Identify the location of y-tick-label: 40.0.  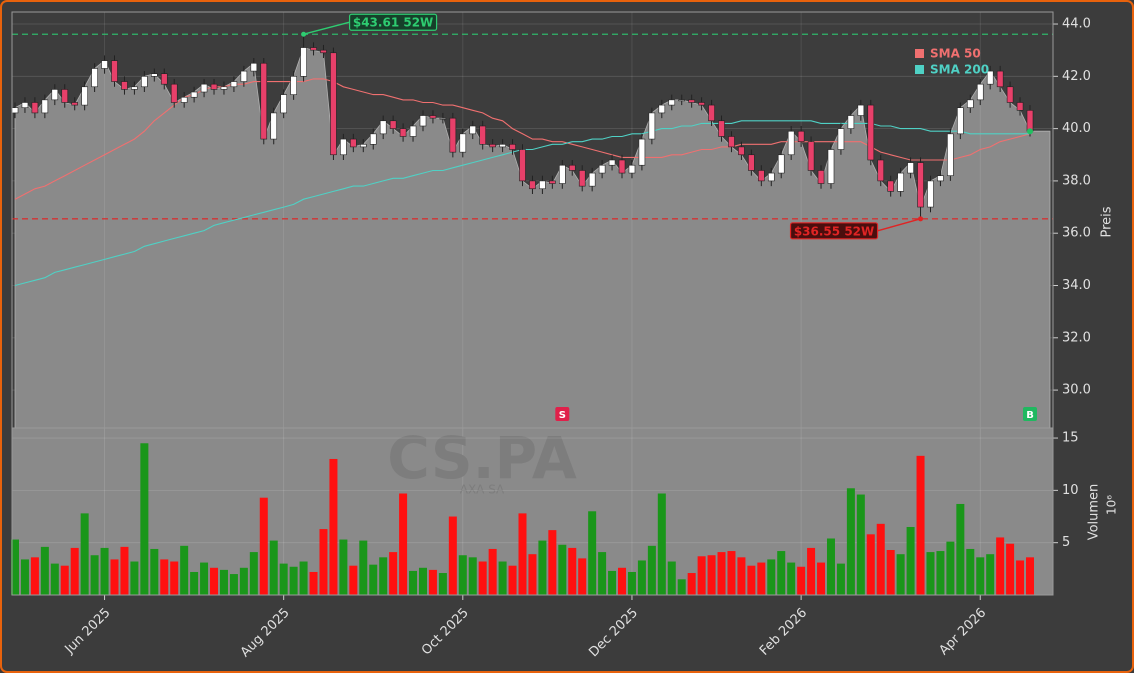
(1076, 128).